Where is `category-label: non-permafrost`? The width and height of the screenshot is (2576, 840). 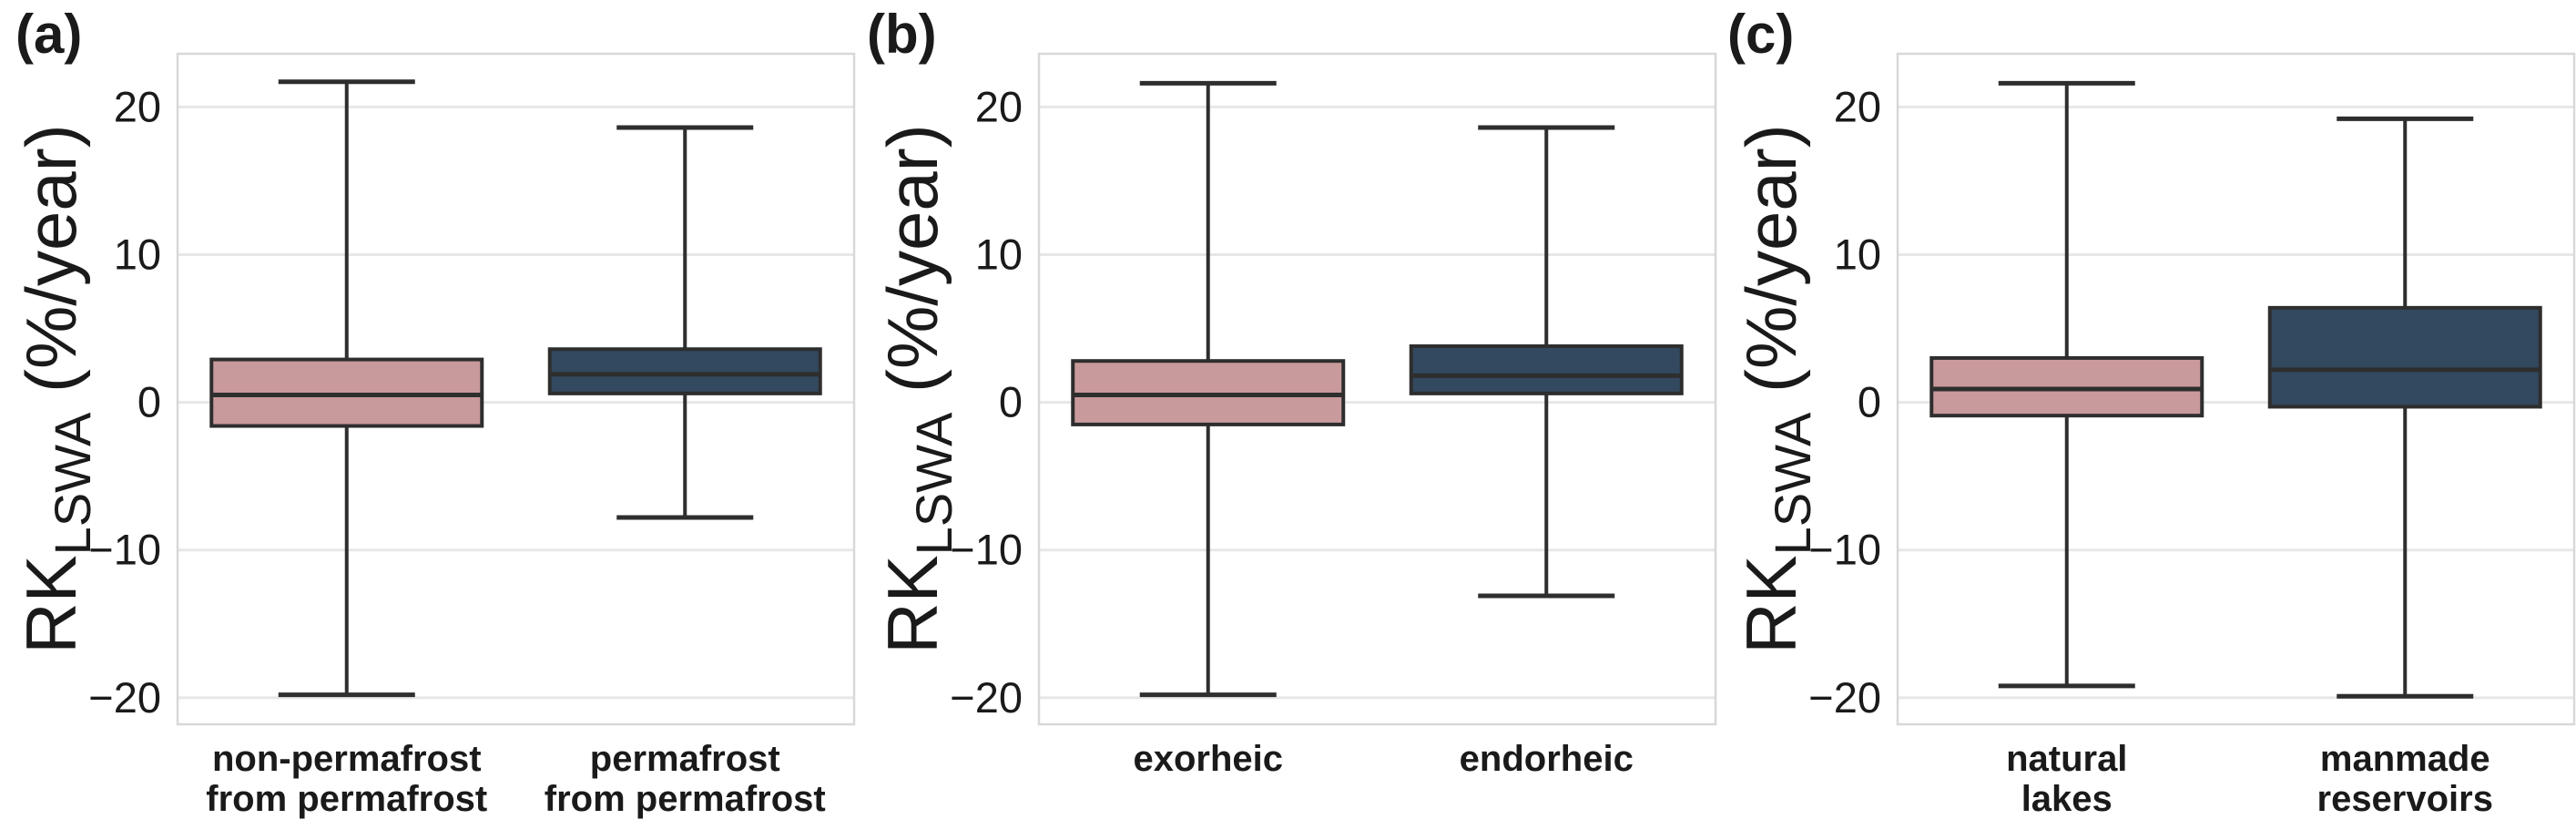 category-label: non-permafrost is located at coordinates (347, 759).